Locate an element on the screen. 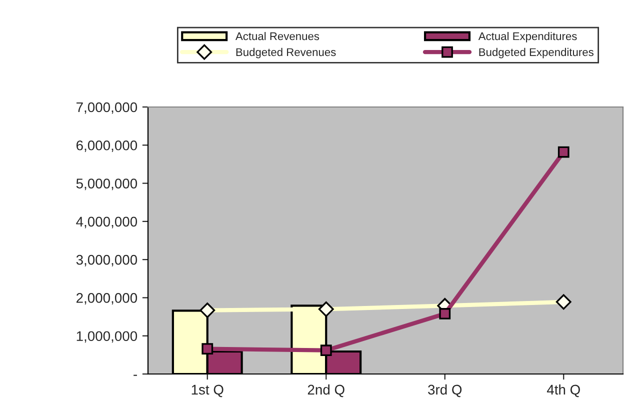  legend-label: Budgeted Expenditures is located at coordinates (536, 53).